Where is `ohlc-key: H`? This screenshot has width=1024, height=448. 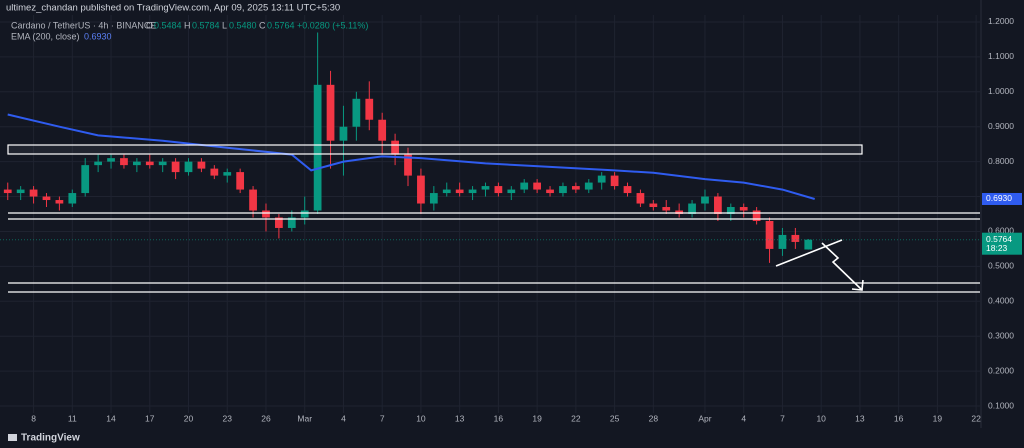 ohlc-key: H is located at coordinates (187, 25).